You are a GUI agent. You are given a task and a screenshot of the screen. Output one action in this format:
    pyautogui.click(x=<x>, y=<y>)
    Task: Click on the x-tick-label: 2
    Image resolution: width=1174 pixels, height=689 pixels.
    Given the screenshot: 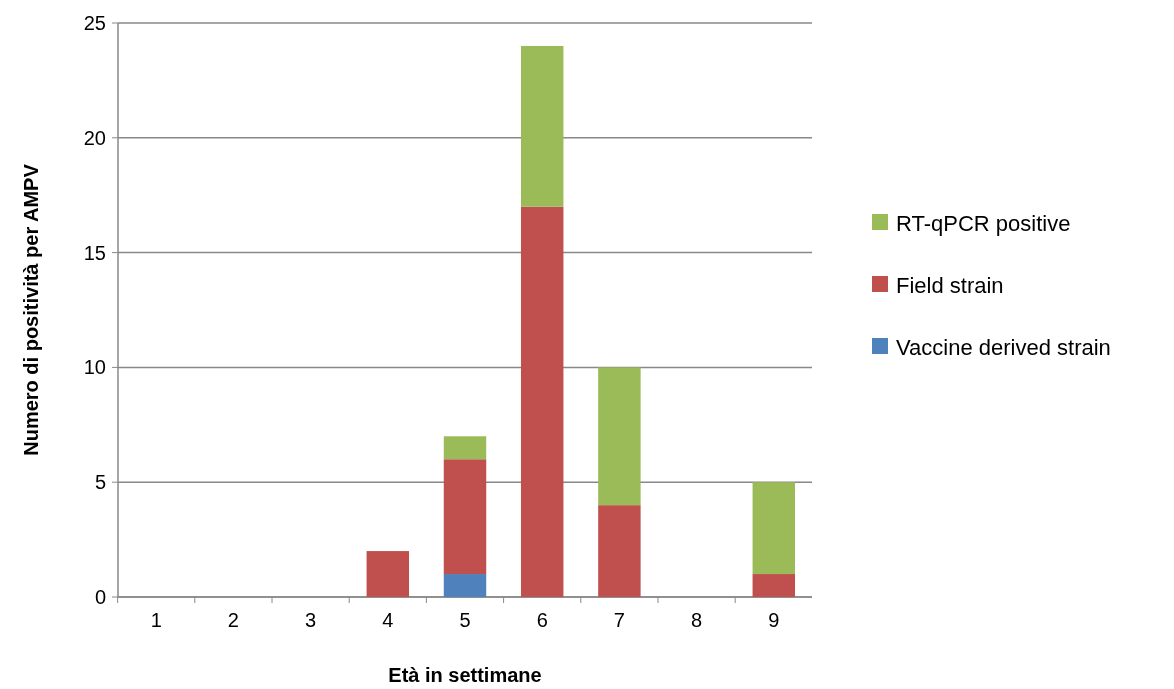 What is the action you would take?
    pyautogui.click(x=233, y=620)
    